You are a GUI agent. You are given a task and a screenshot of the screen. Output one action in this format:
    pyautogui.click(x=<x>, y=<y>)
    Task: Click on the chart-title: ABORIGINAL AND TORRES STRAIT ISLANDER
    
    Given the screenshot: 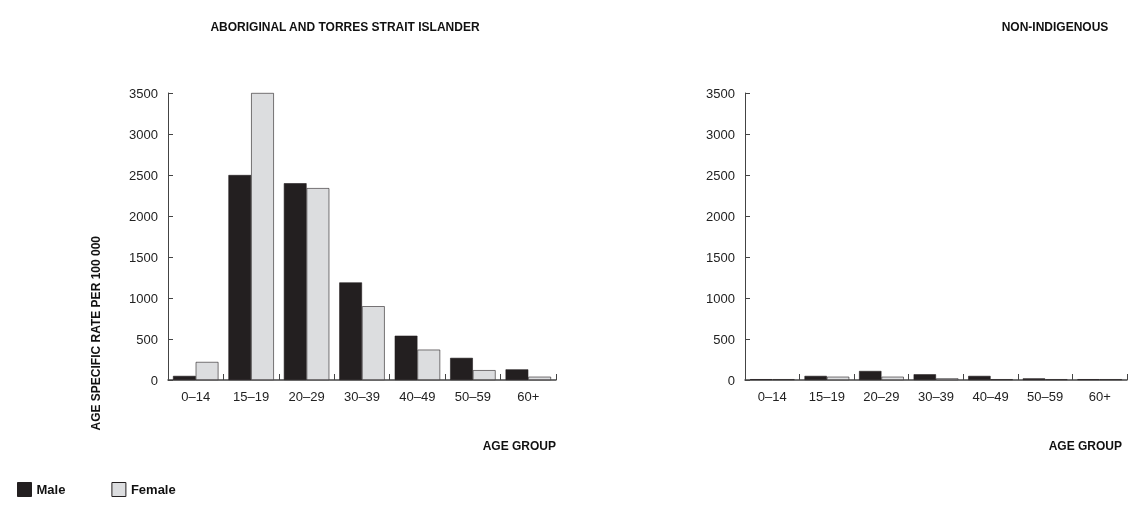 What is the action you would take?
    pyautogui.click(x=345, y=27)
    